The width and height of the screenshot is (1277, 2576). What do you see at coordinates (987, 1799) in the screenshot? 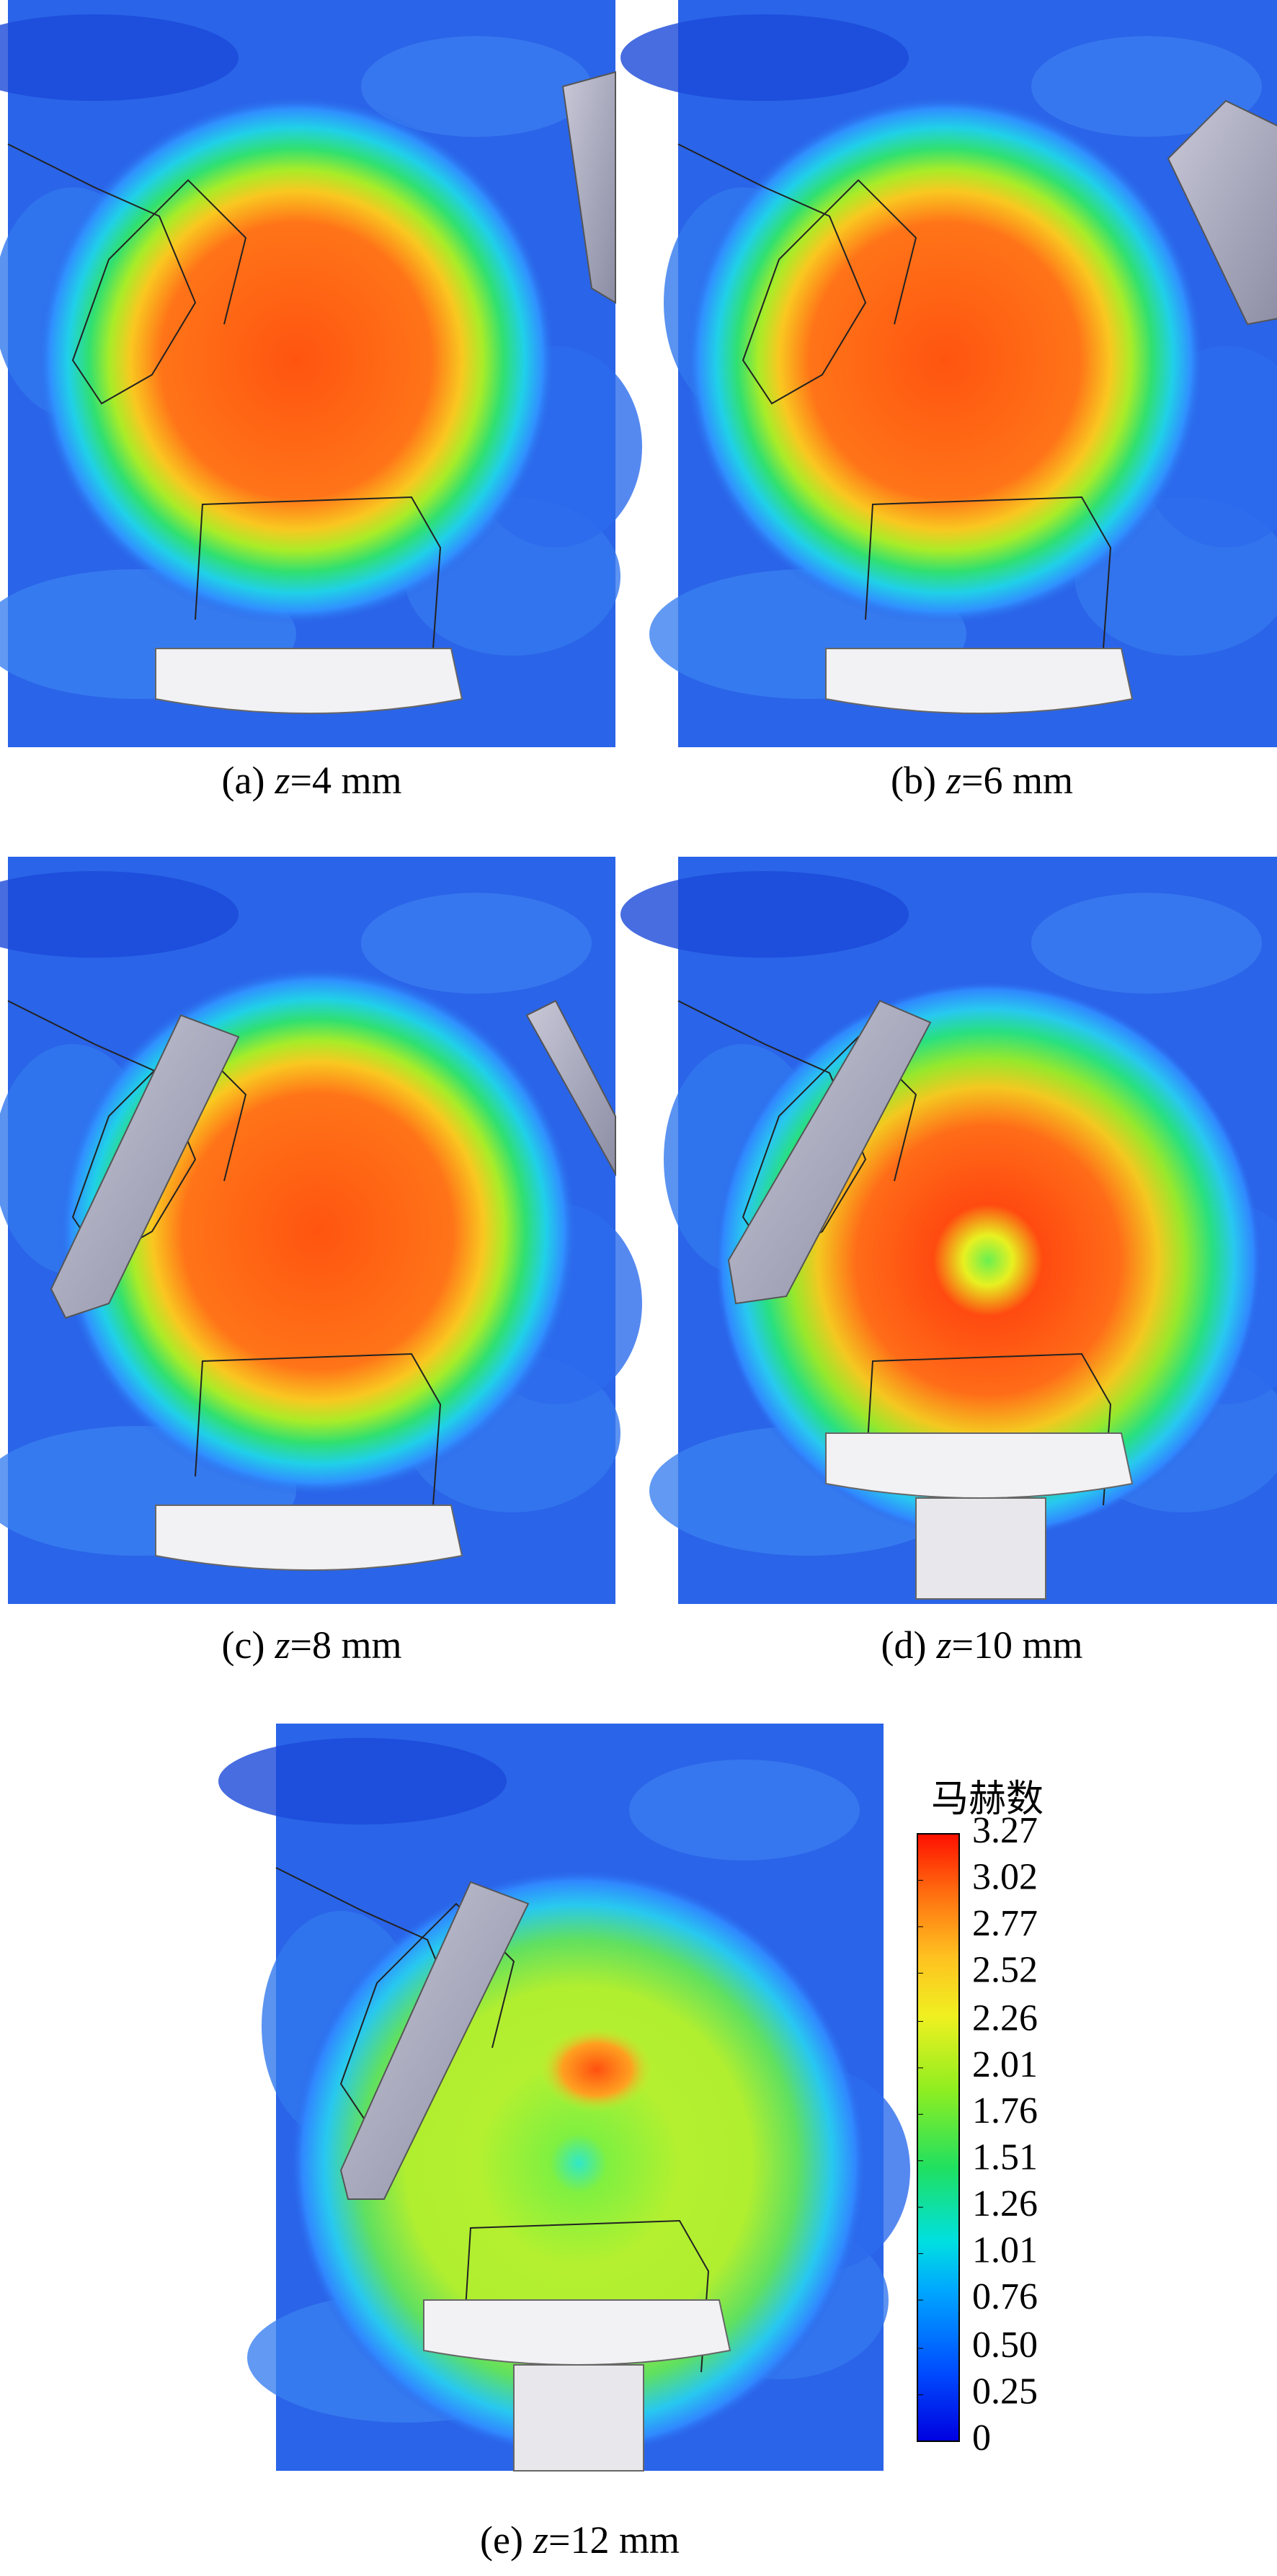
I see `colorbar-title: 马赫数` at bounding box center [987, 1799].